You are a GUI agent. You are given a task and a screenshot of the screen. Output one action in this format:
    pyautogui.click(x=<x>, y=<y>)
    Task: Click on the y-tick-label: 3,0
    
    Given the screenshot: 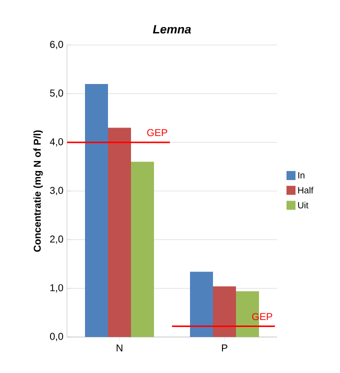 What is the action you would take?
    pyautogui.click(x=57, y=191)
    